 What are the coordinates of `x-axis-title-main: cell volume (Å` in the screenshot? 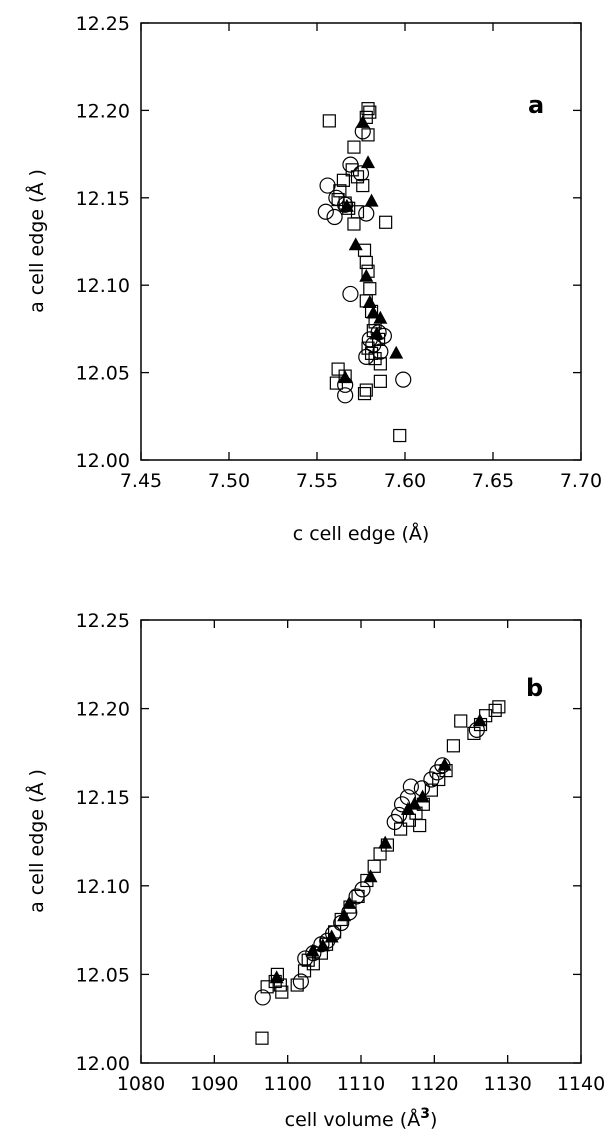 It's located at (353, 1119).